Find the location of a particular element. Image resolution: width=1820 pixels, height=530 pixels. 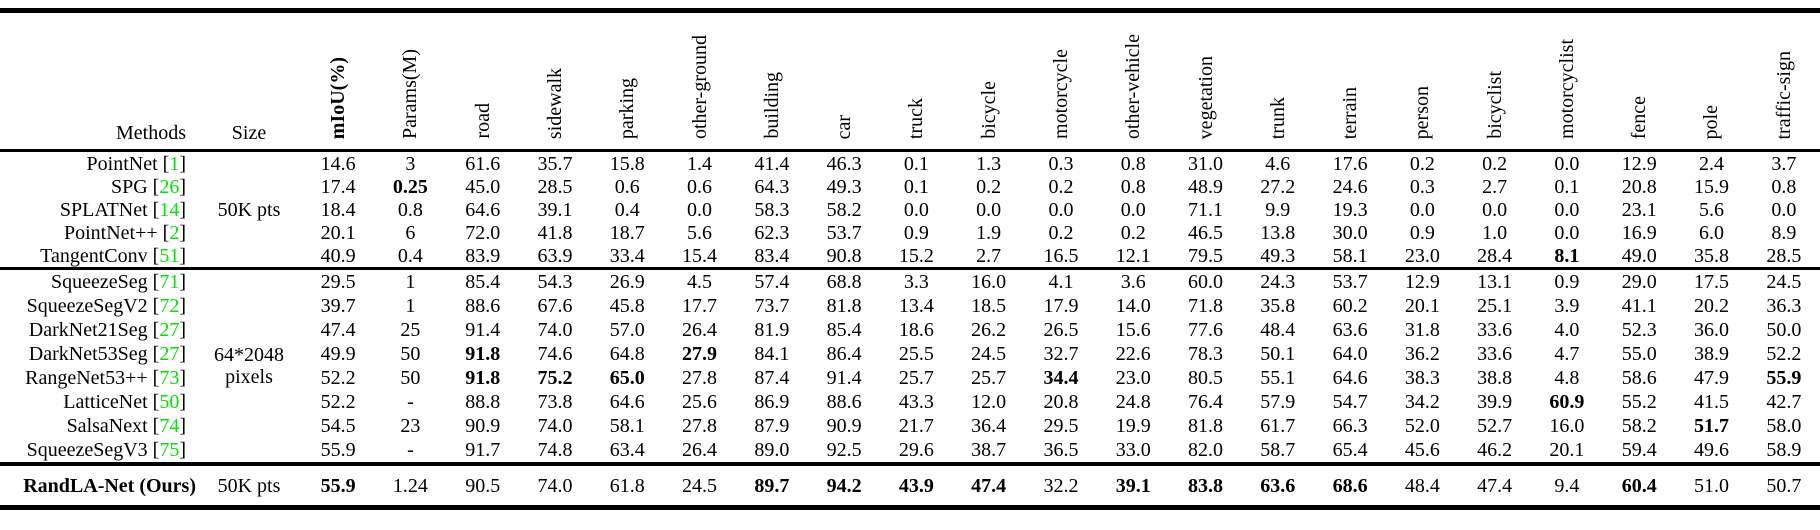

value-cell-params-m: 1 is located at coordinates (410, 306).